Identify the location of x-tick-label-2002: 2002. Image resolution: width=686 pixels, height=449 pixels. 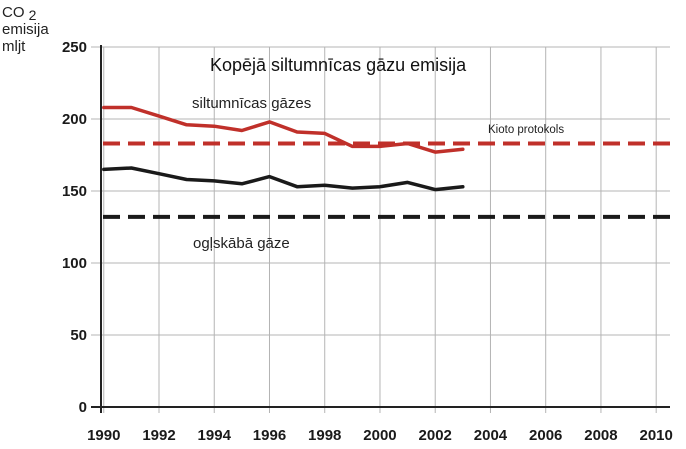
(435, 435).